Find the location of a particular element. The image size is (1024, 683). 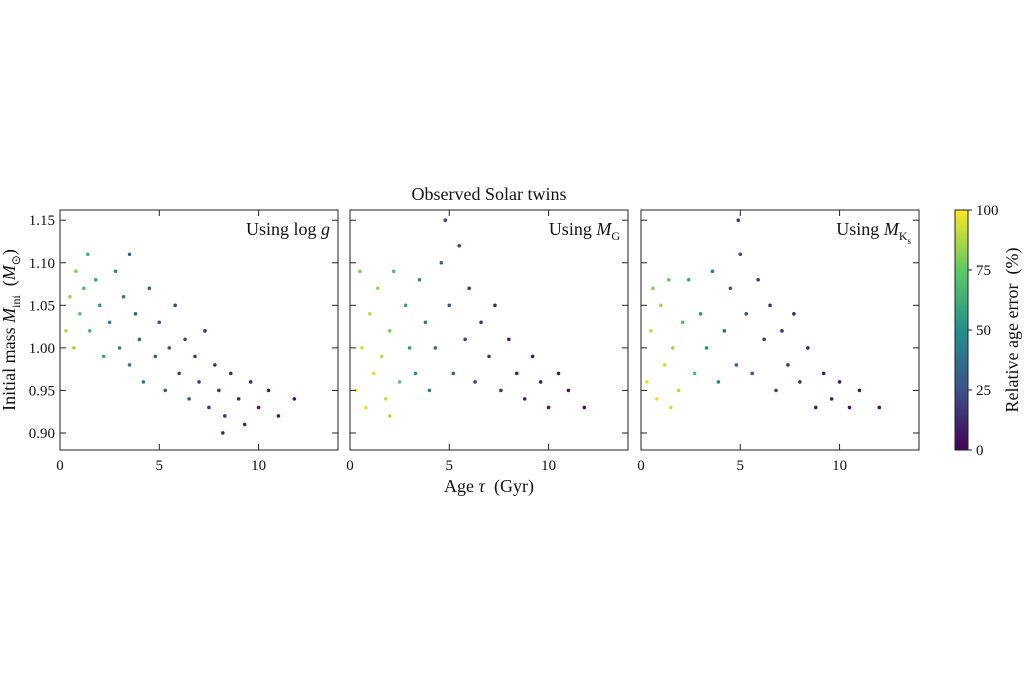

text-part: ( is located at coordinates (10, 287).